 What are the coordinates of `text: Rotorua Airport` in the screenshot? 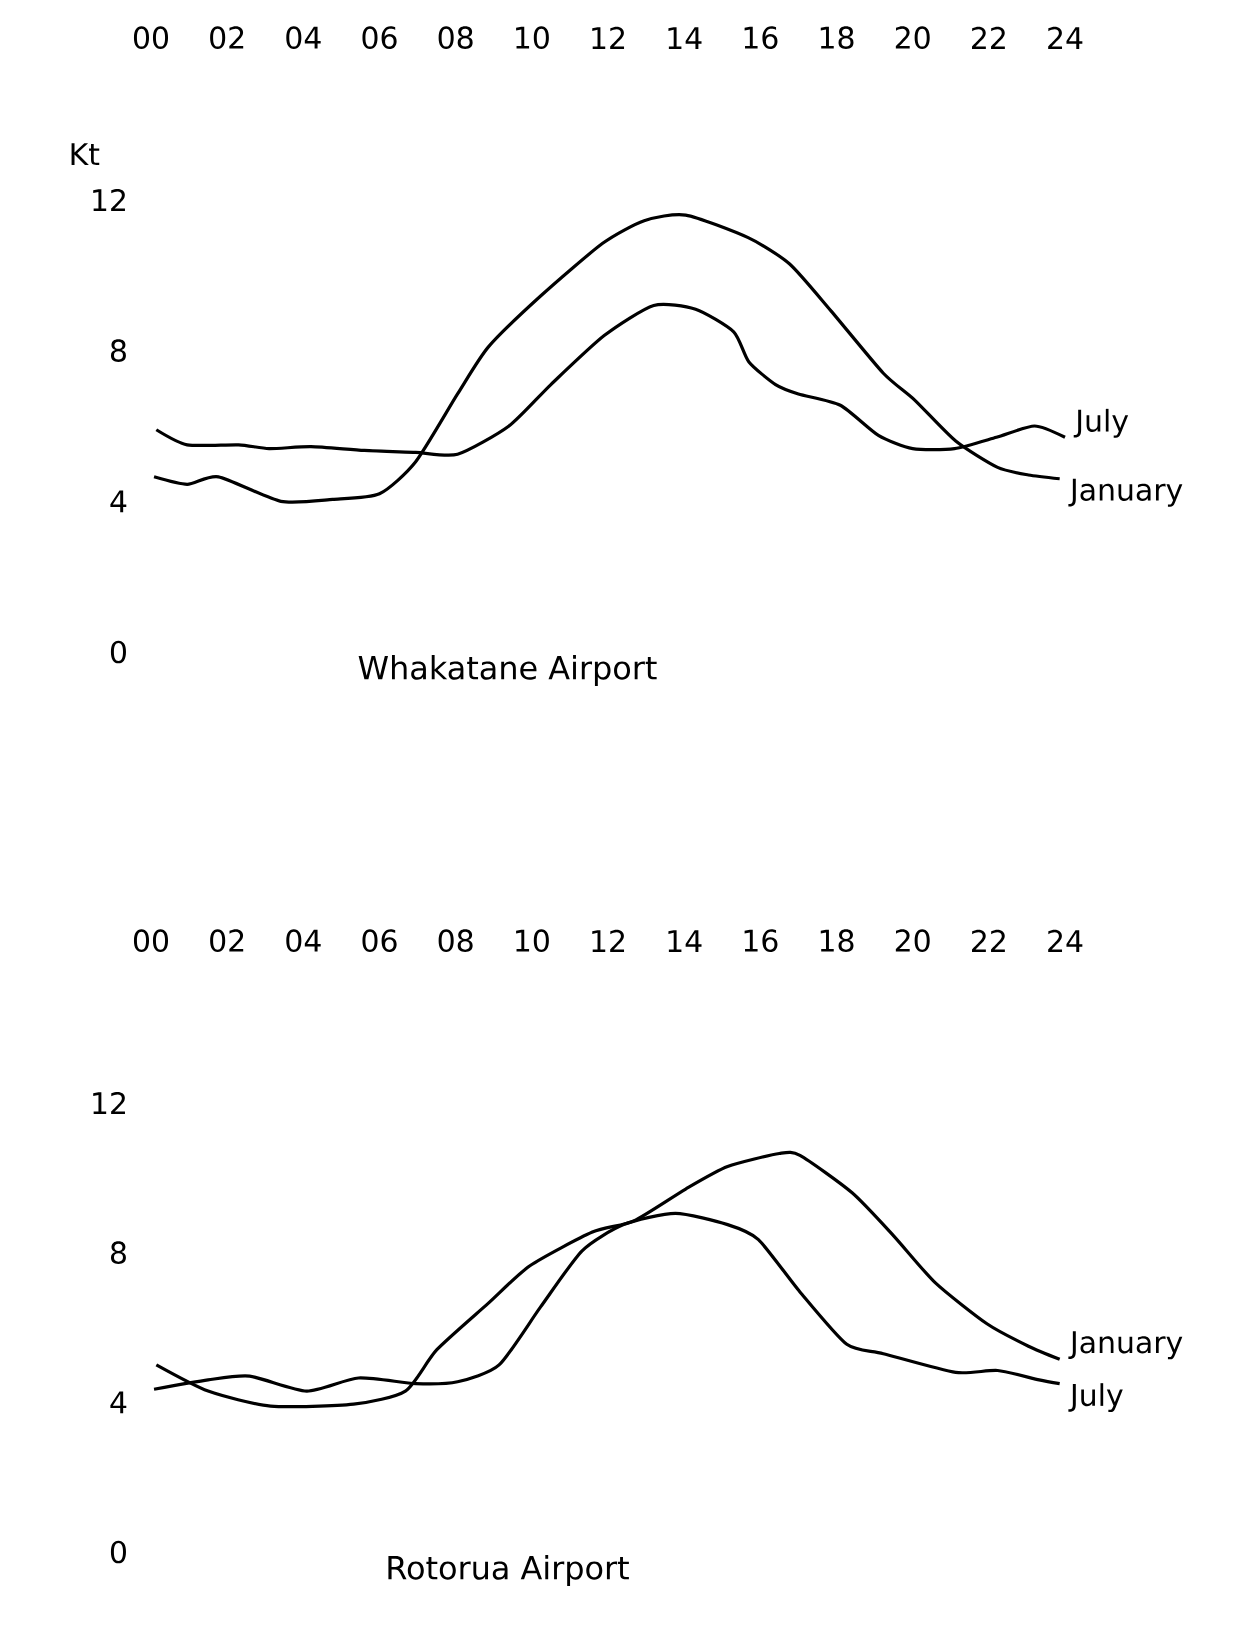 It's located at (508, 1570).